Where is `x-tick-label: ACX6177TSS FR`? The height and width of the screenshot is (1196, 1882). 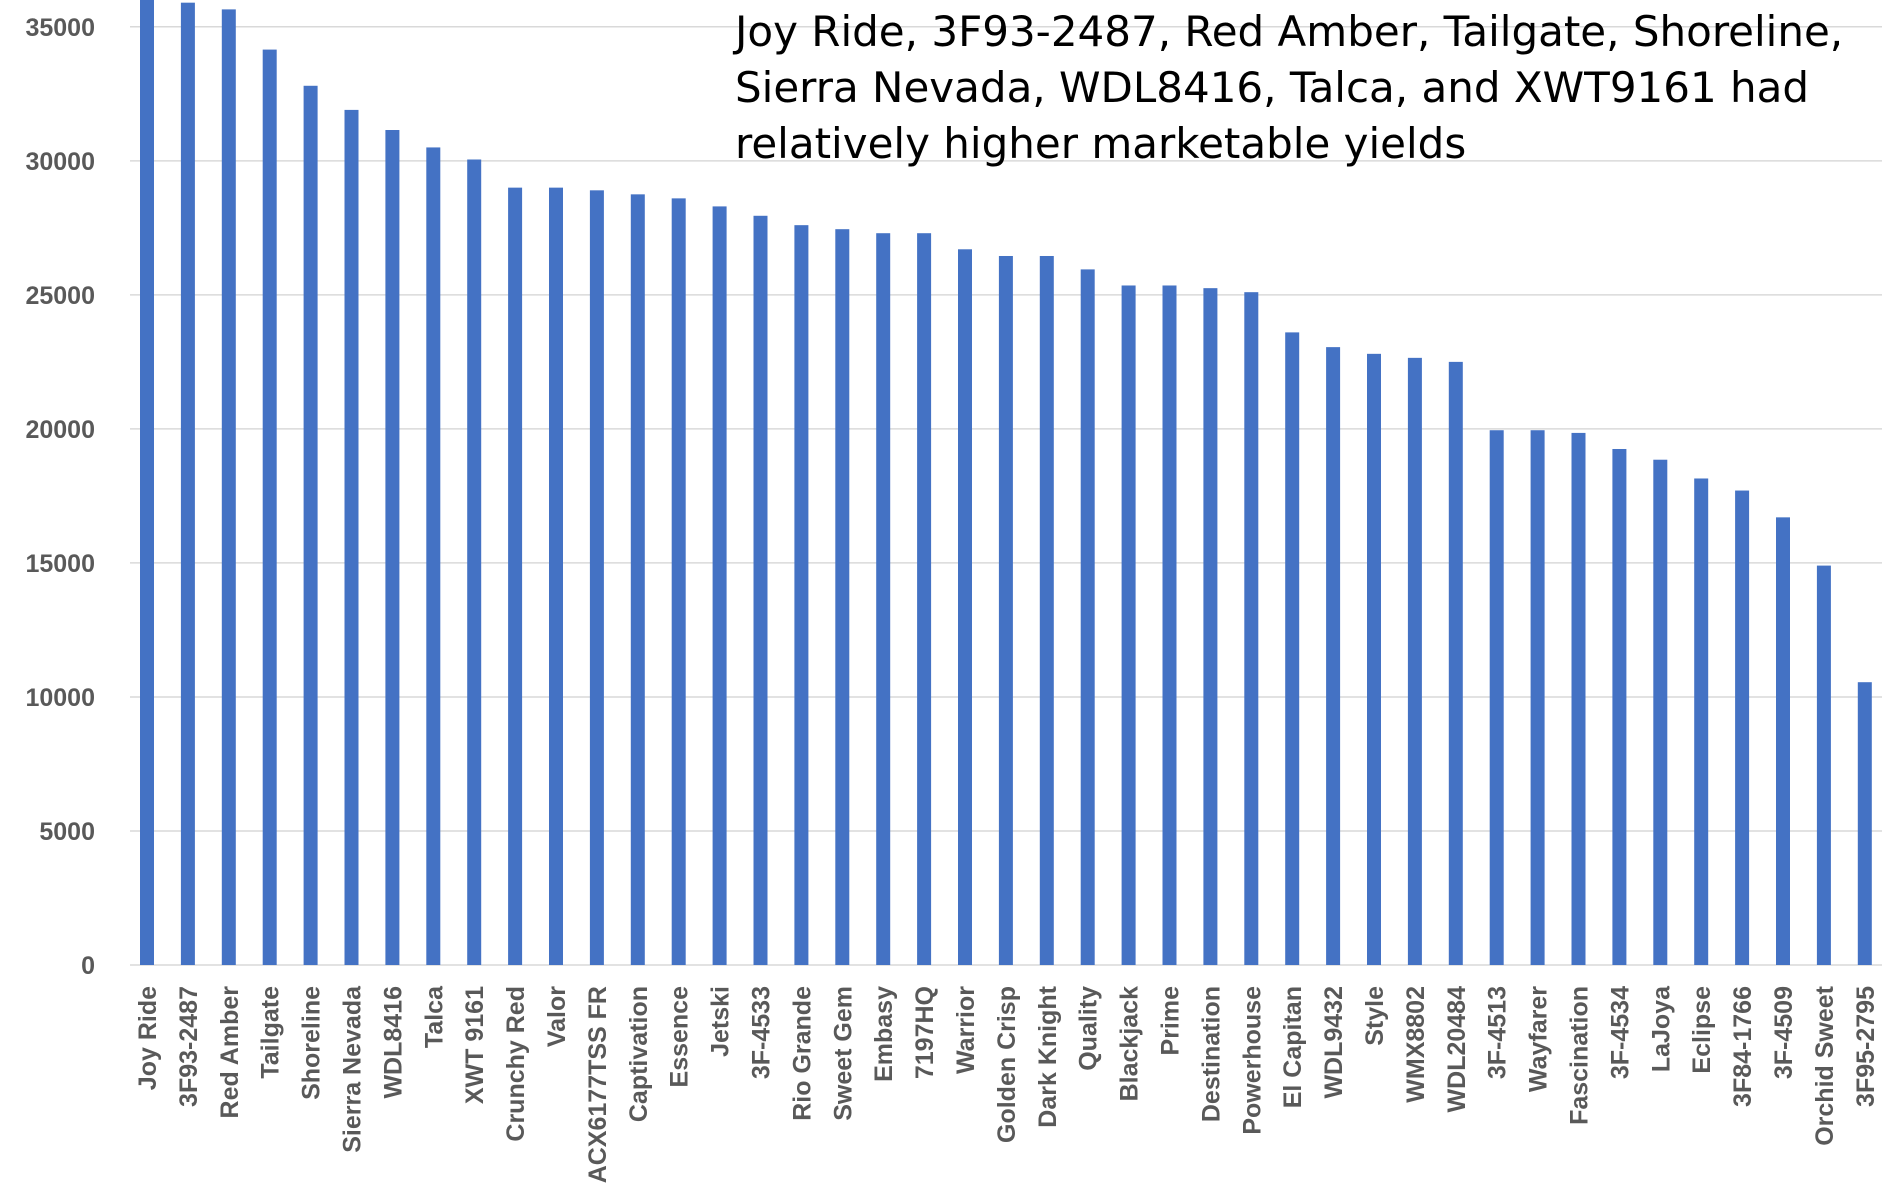 x-tick-label: ACX6177TSS FR is located at coordinates (598, 1084).